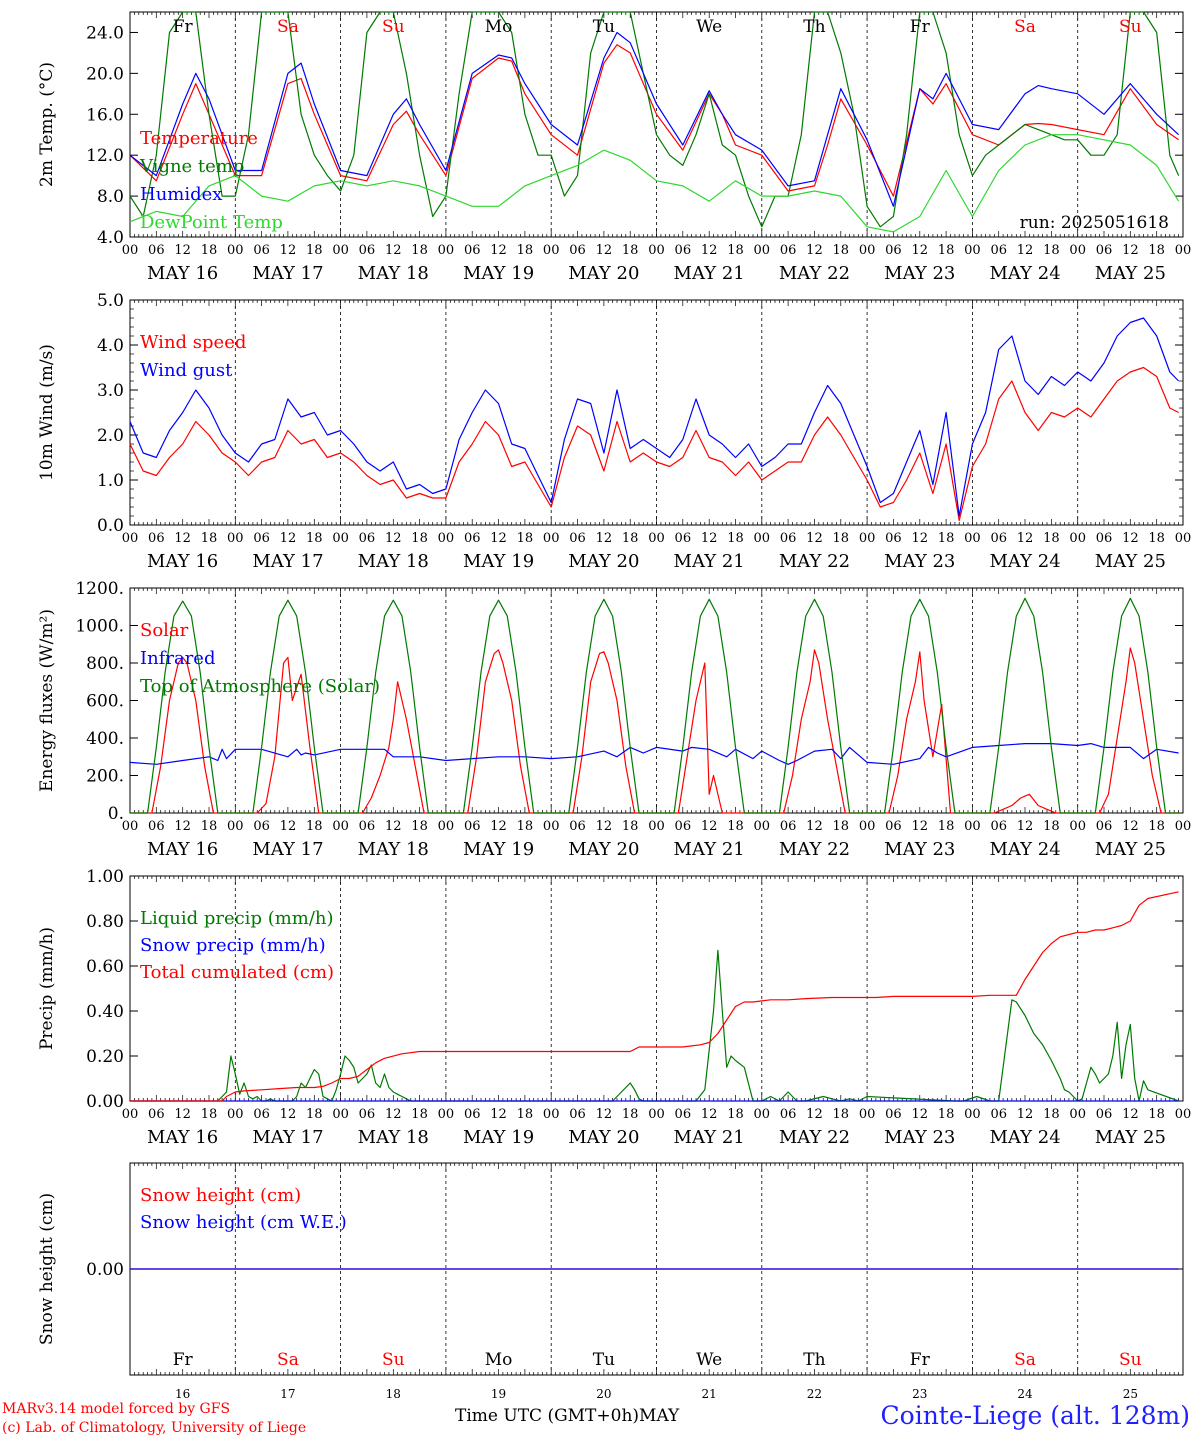 The height and width of the screenshot is (1440, 1194). Describe the element at coordinates (110, 526) in the screenshot. I see `y-tick-label: 0.0` at that location.